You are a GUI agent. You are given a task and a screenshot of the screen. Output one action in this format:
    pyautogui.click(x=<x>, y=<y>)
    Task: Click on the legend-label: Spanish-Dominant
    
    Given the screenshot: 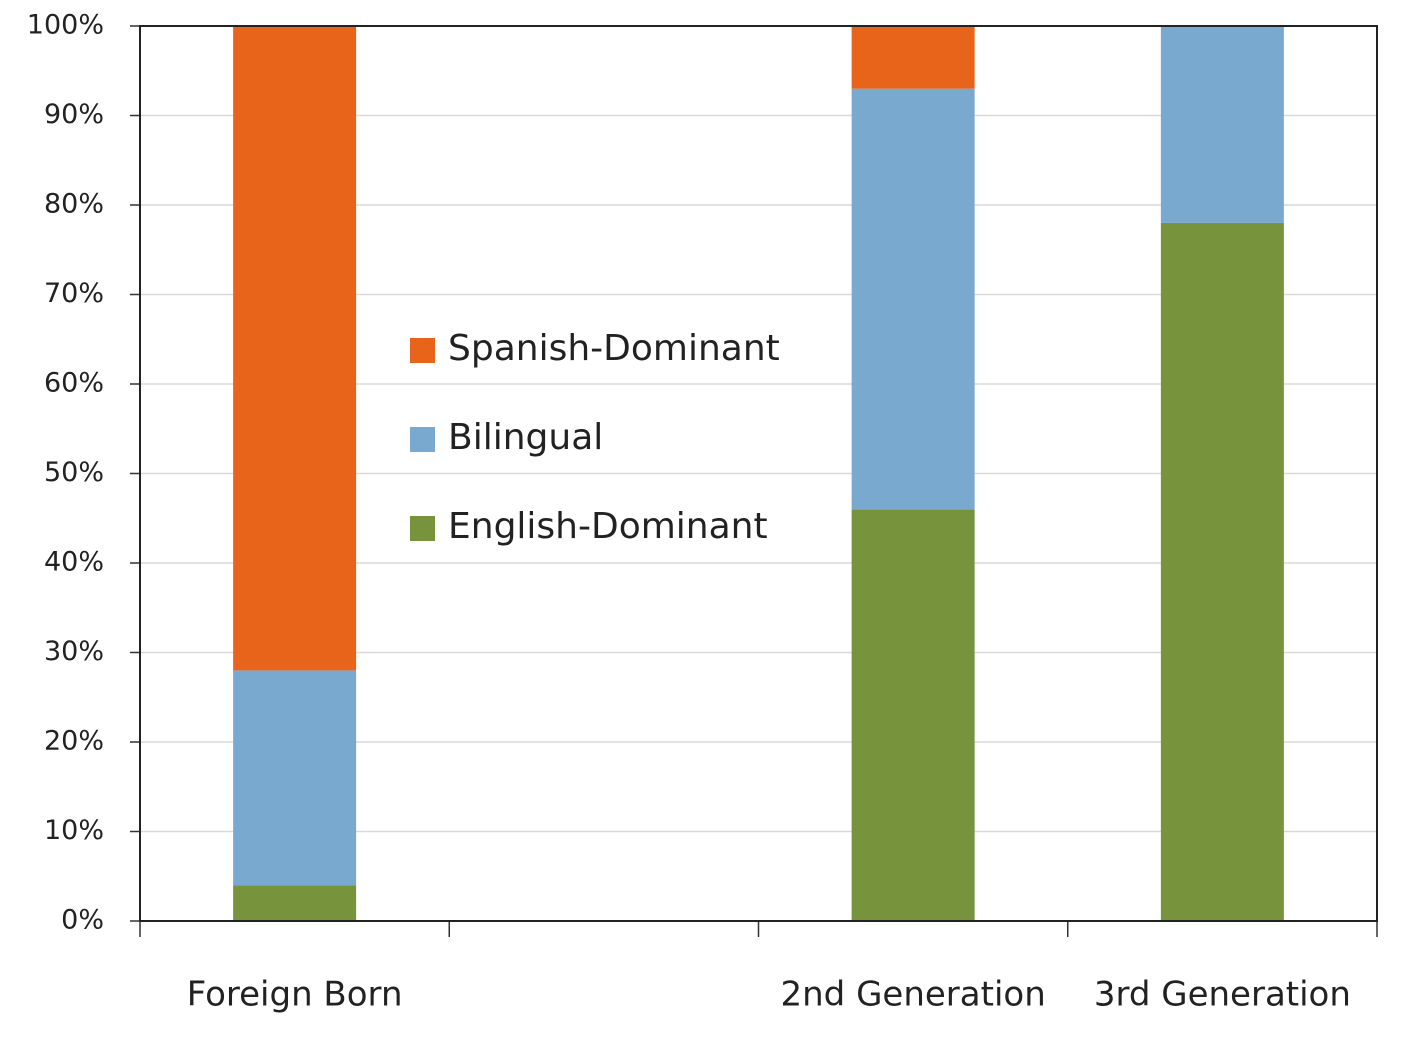 What is the action you would take?
    pyautogui.click(x=614, y=348)
    